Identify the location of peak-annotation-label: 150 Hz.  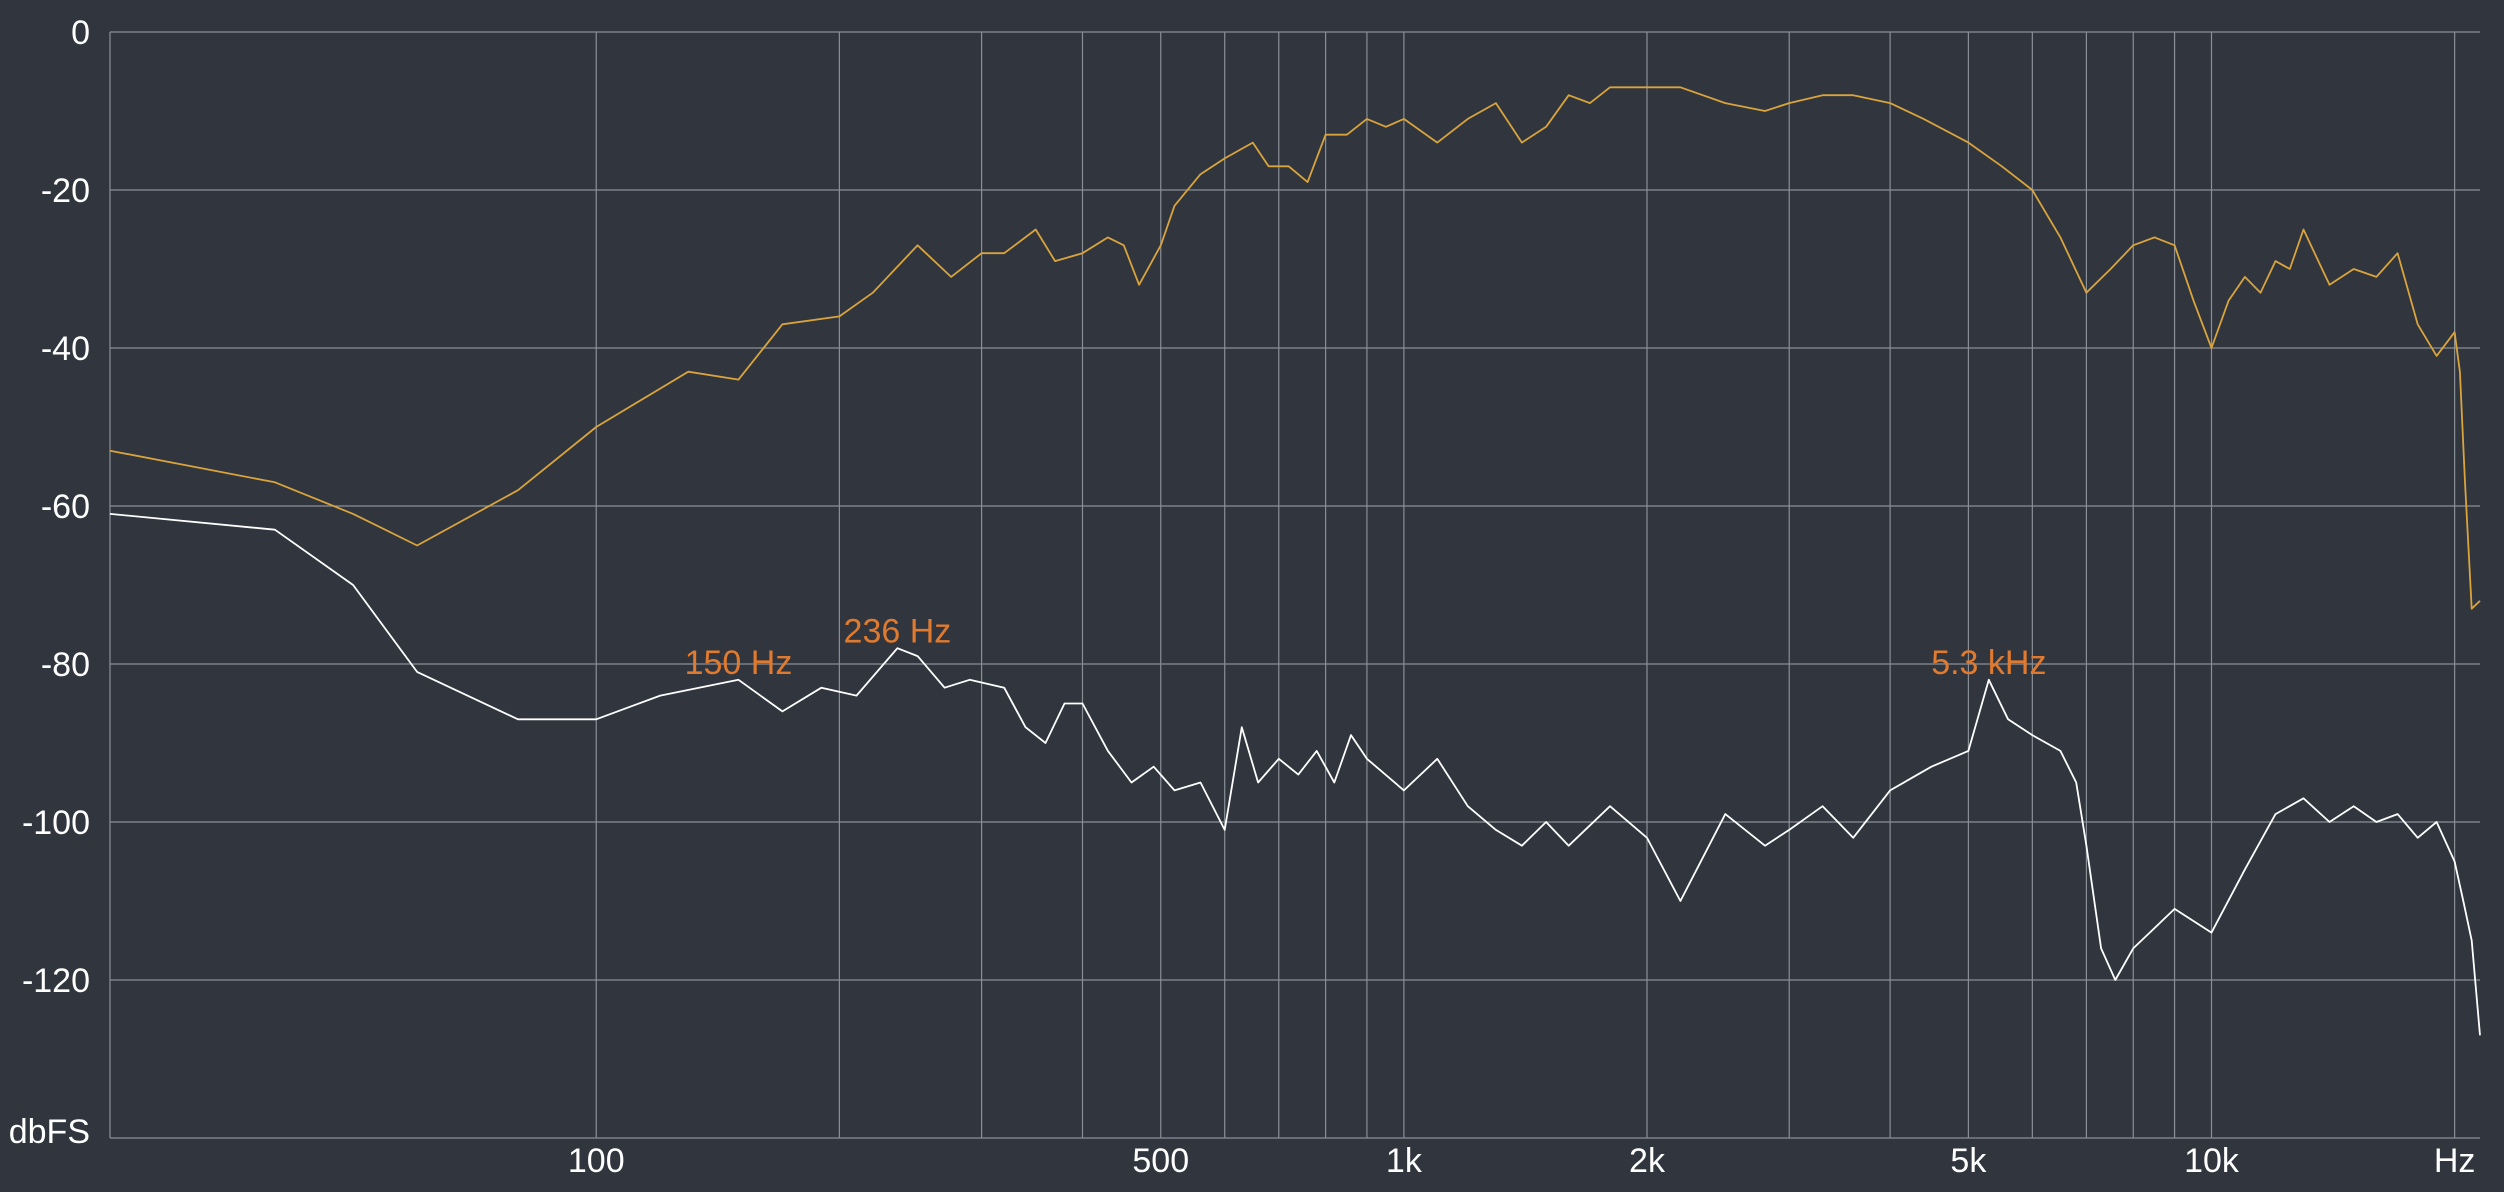
(739, 663).